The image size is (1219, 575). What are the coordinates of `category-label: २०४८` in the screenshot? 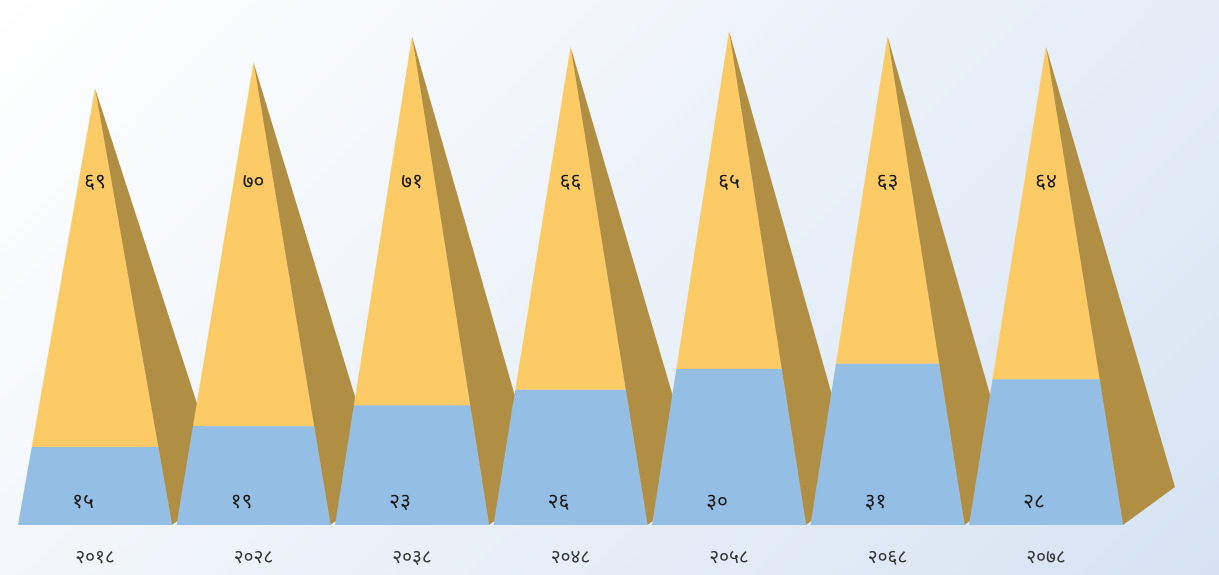 It's located at (571, 557).